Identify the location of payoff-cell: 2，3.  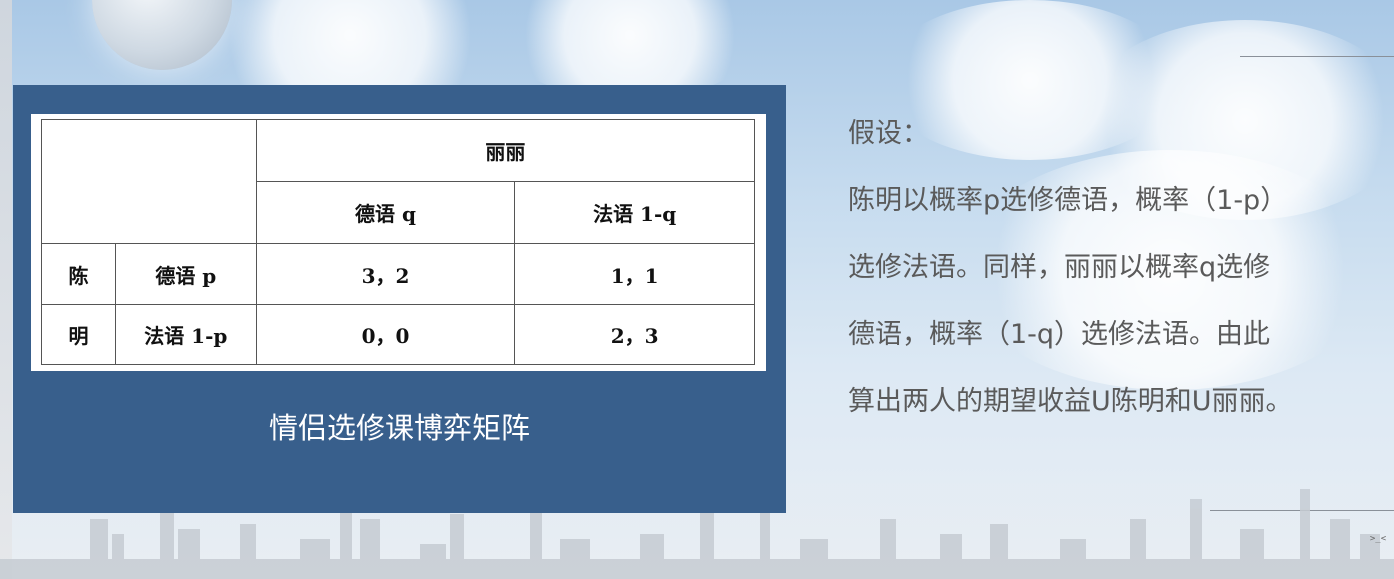
(634, 334).